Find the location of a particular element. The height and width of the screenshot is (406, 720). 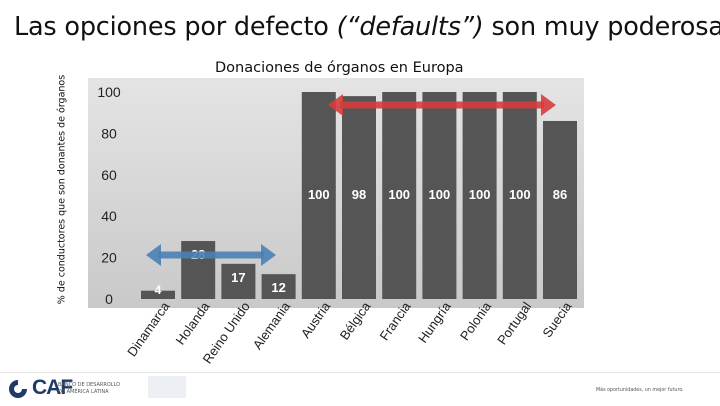

data-label-7: 100 is located at coordinates (440, 194).